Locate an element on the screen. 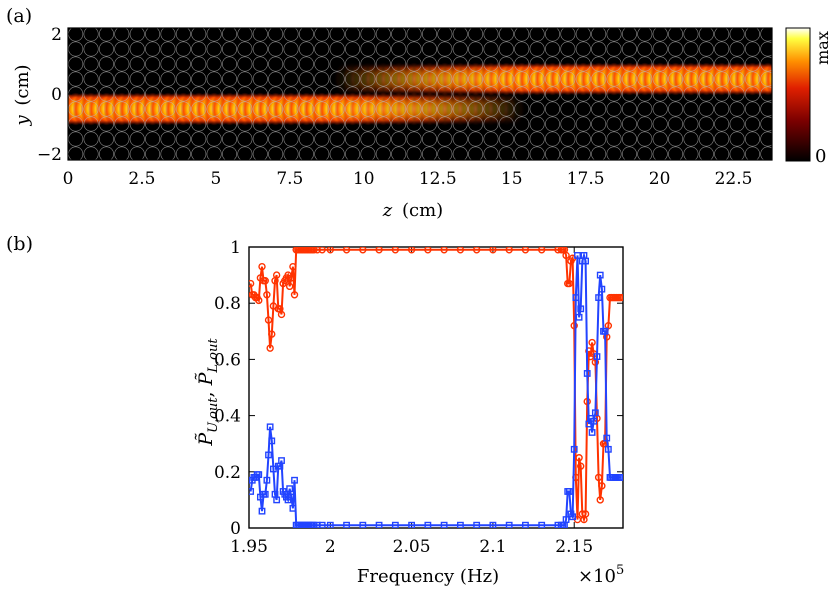 The height and width of the screenshot is (596, 830). heatmap-x-tick-label: 0 is located at coordinates (68, 179).